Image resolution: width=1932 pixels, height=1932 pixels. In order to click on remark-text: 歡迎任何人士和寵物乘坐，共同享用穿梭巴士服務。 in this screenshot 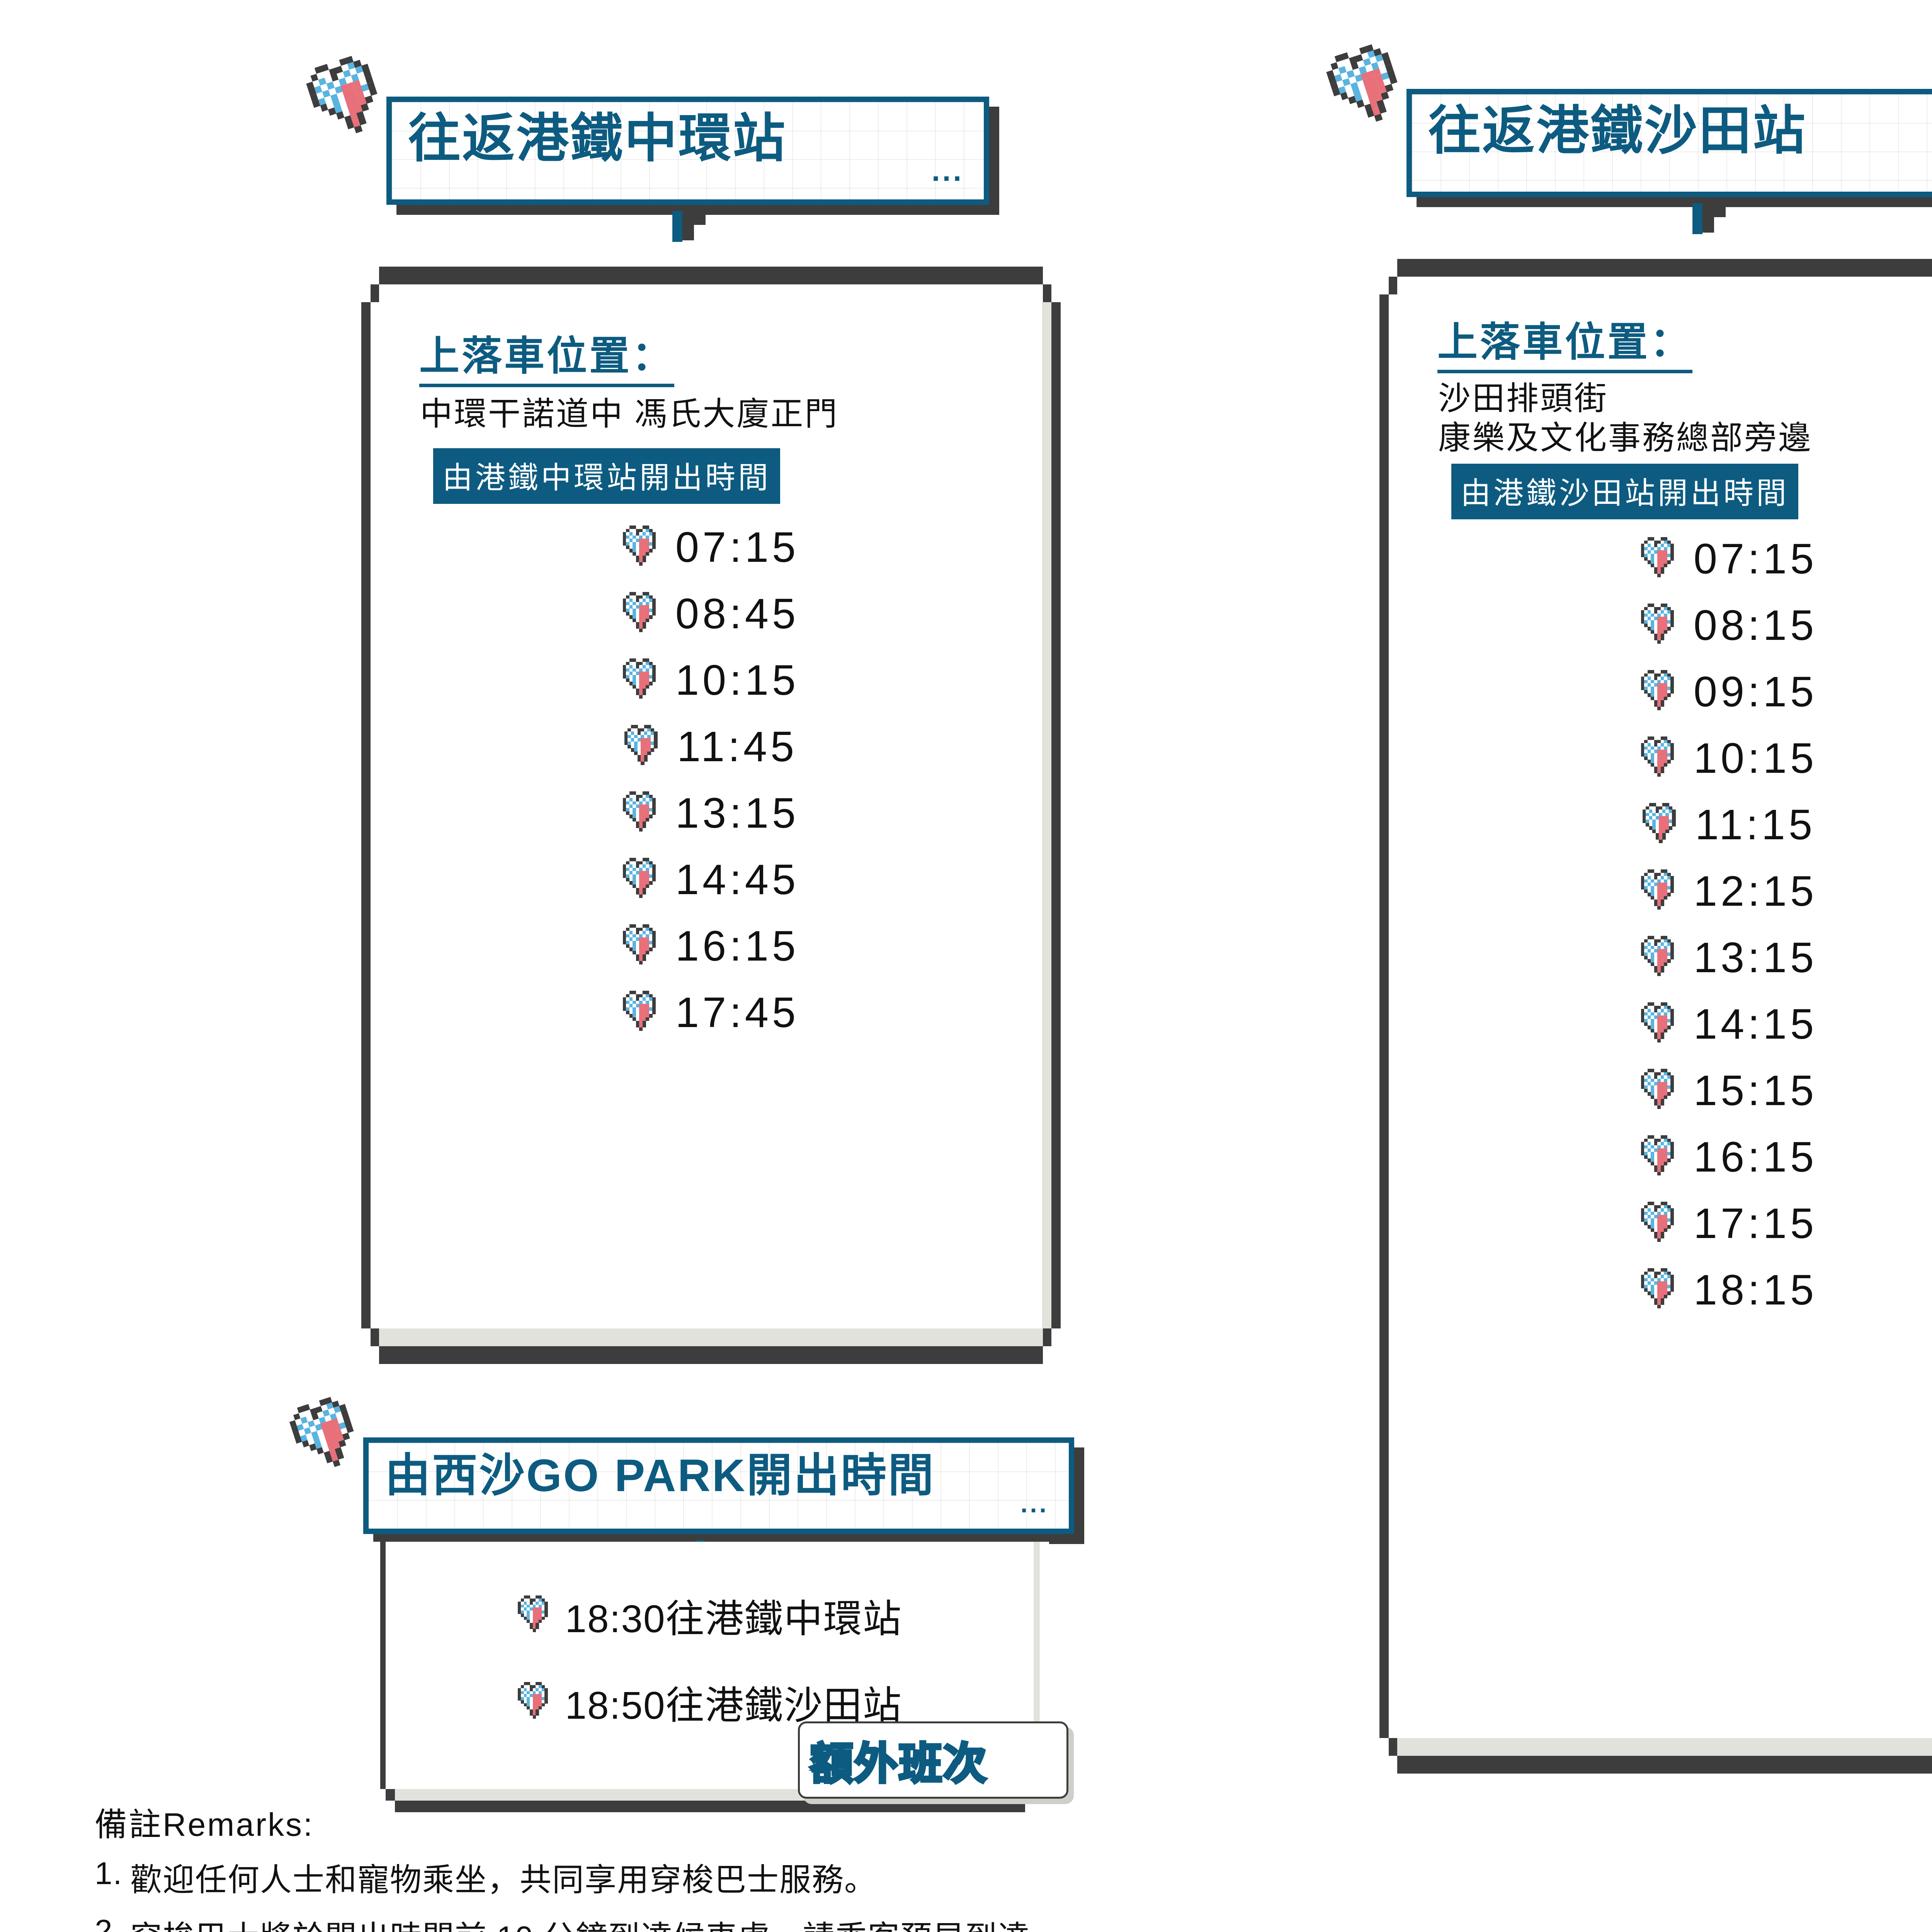, I will do `click(503, 1880)`.